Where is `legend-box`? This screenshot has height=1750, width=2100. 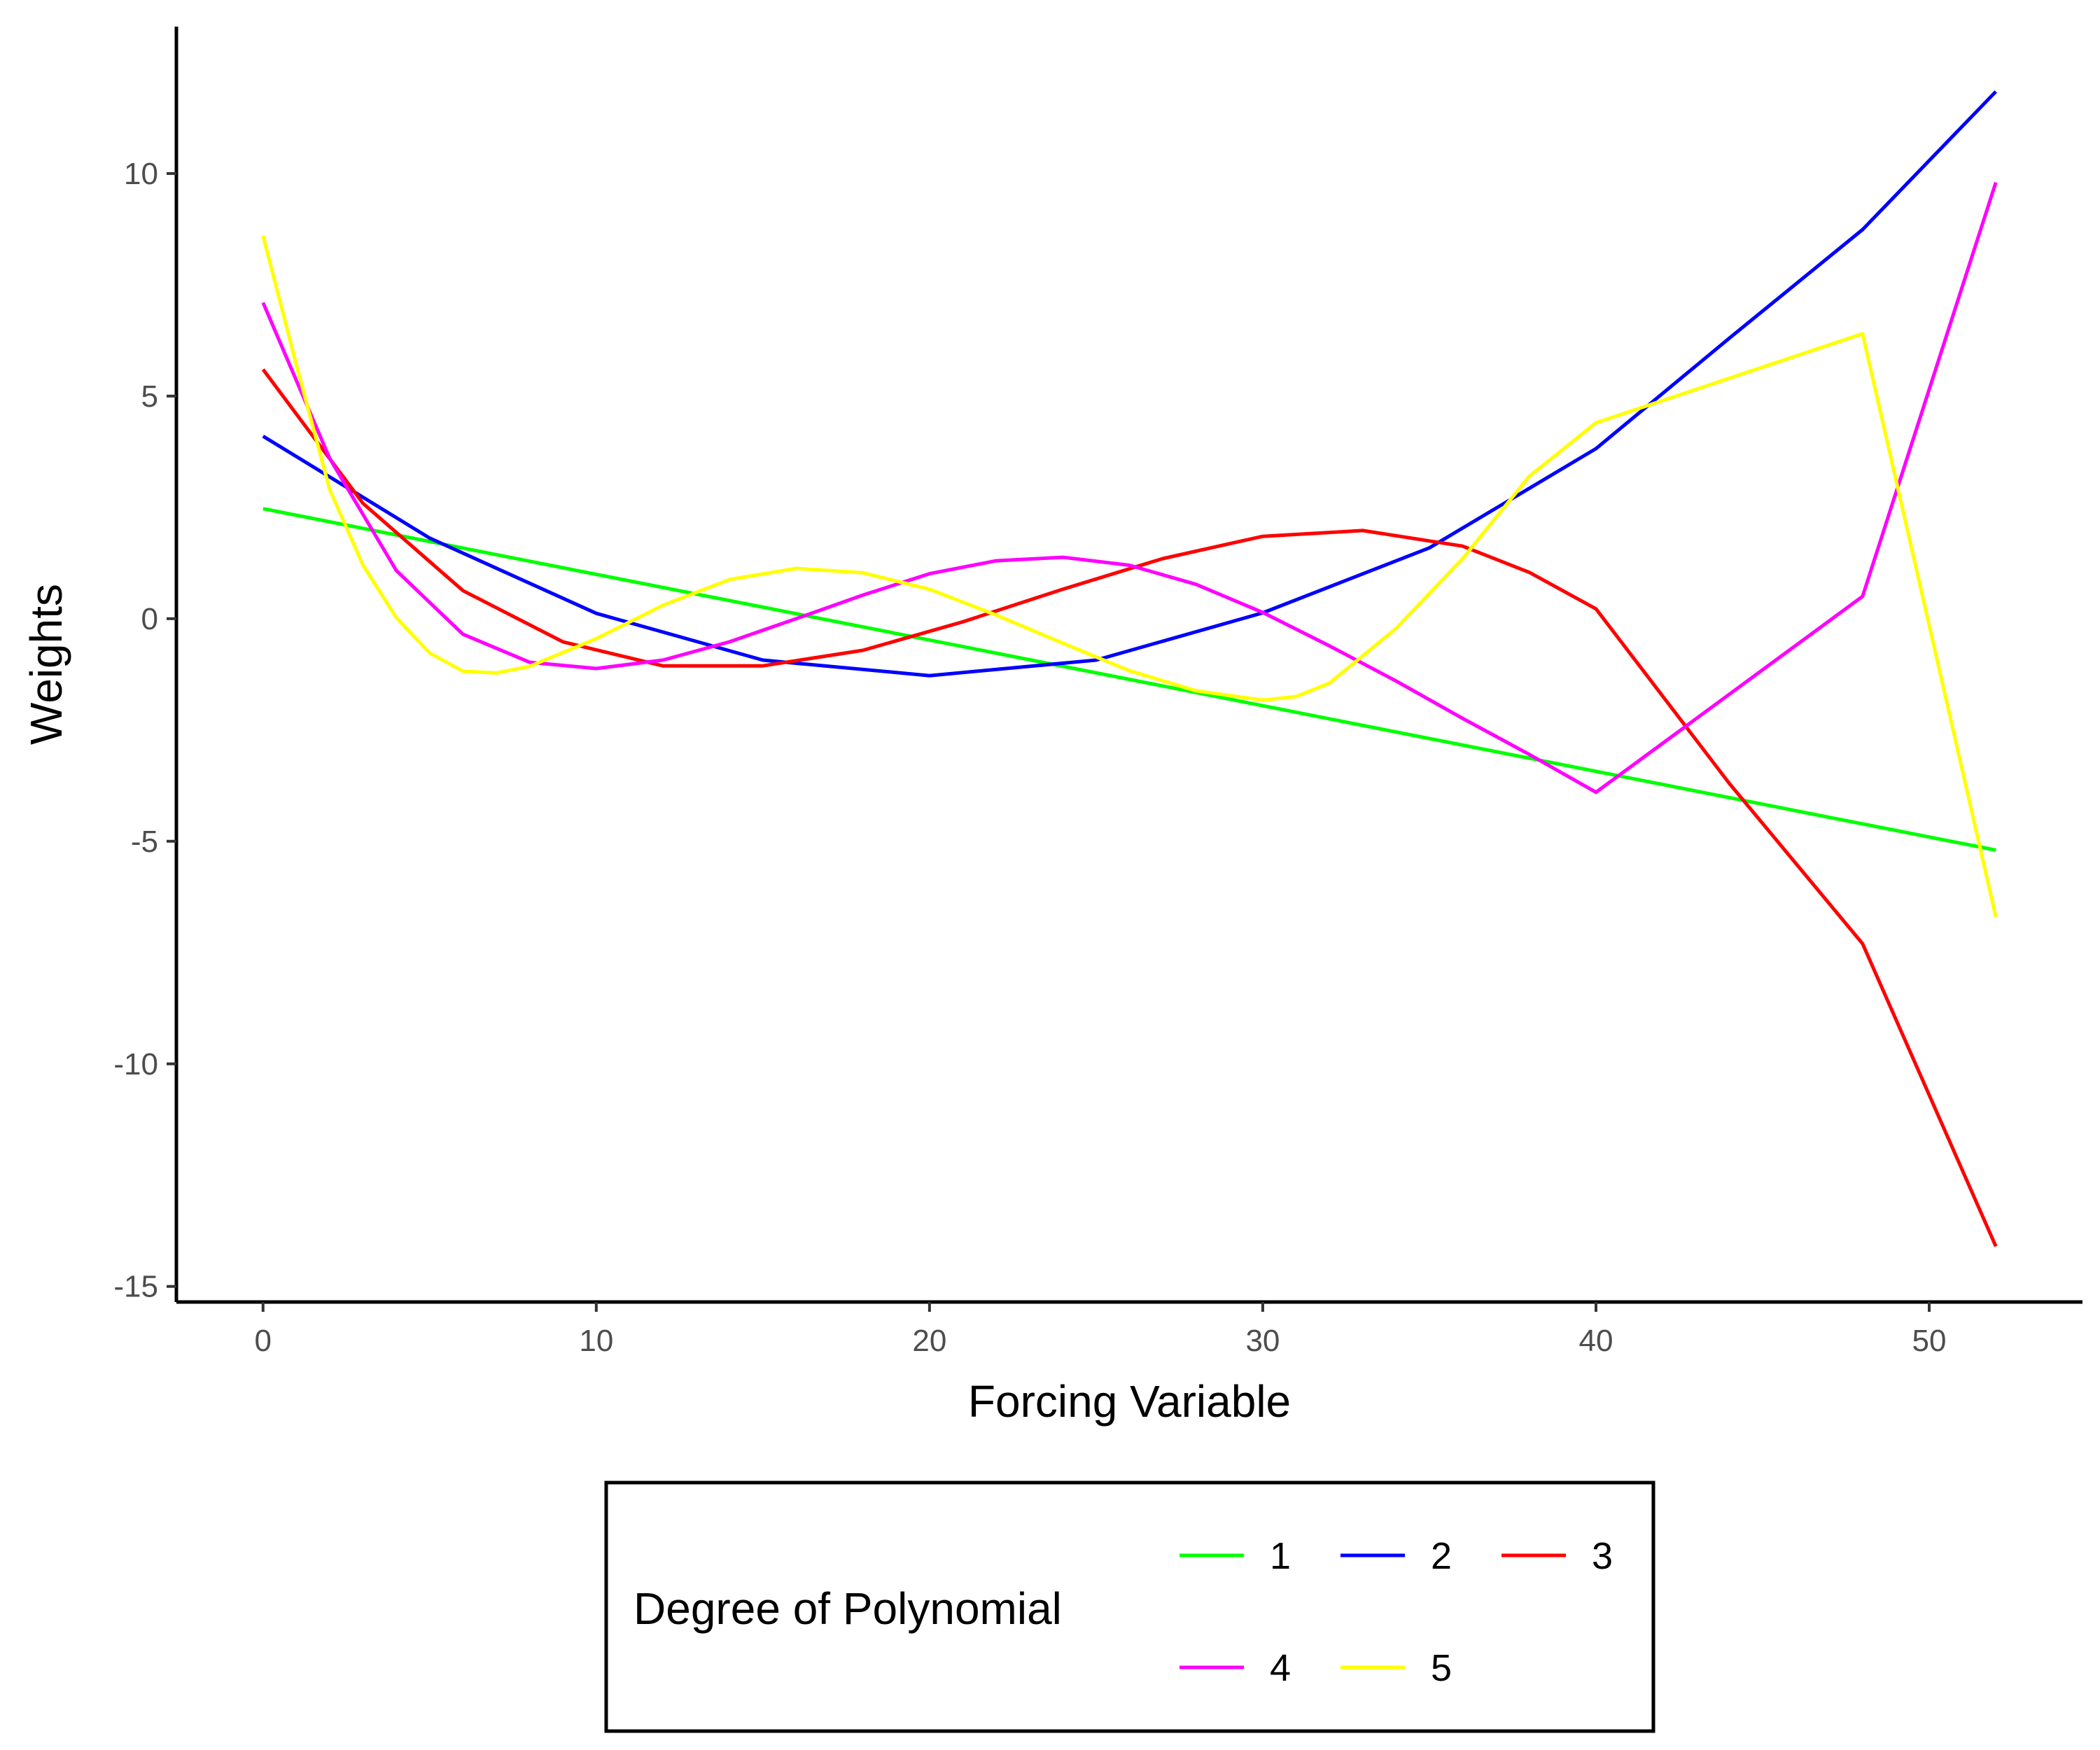
legend-box is located at coordinates (1130, 1606).